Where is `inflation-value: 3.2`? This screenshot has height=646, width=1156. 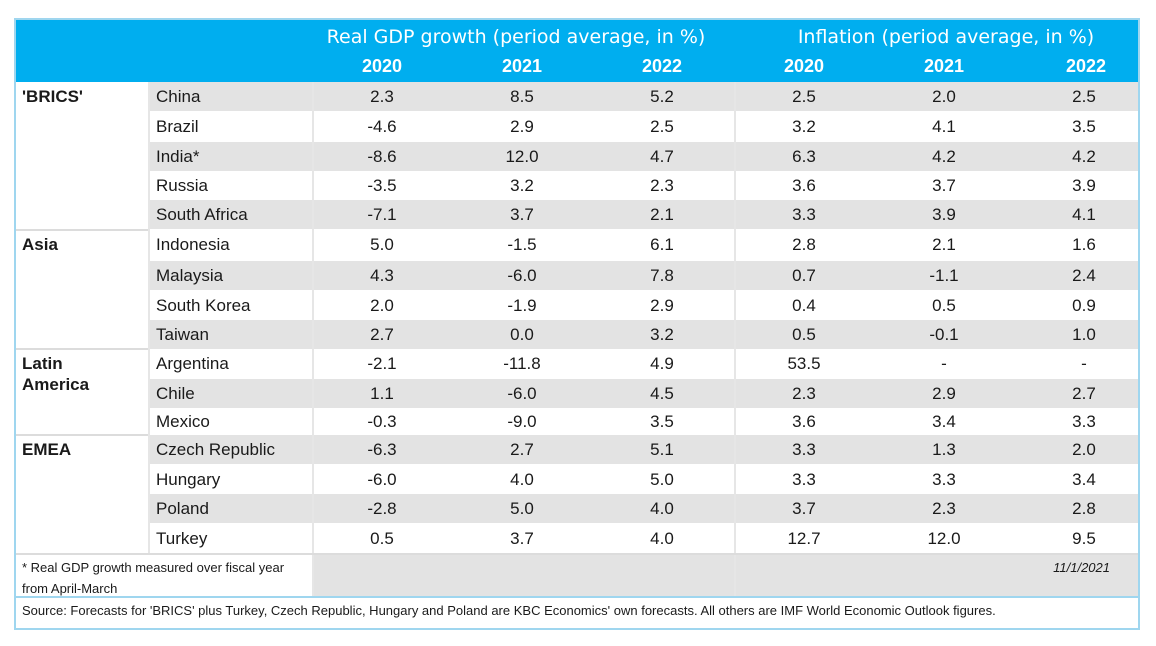 inflation-value: 3.2 is located at coordinates (804, 126).